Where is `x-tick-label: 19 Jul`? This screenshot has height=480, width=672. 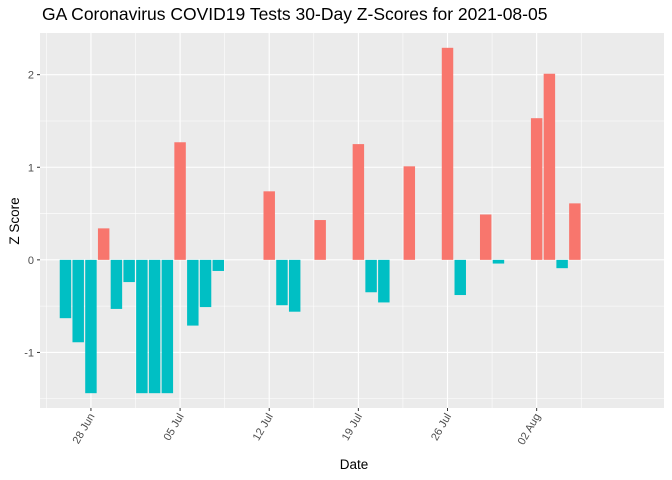 x-tick-label: 19 Jul is located at coordinates (352, 427).